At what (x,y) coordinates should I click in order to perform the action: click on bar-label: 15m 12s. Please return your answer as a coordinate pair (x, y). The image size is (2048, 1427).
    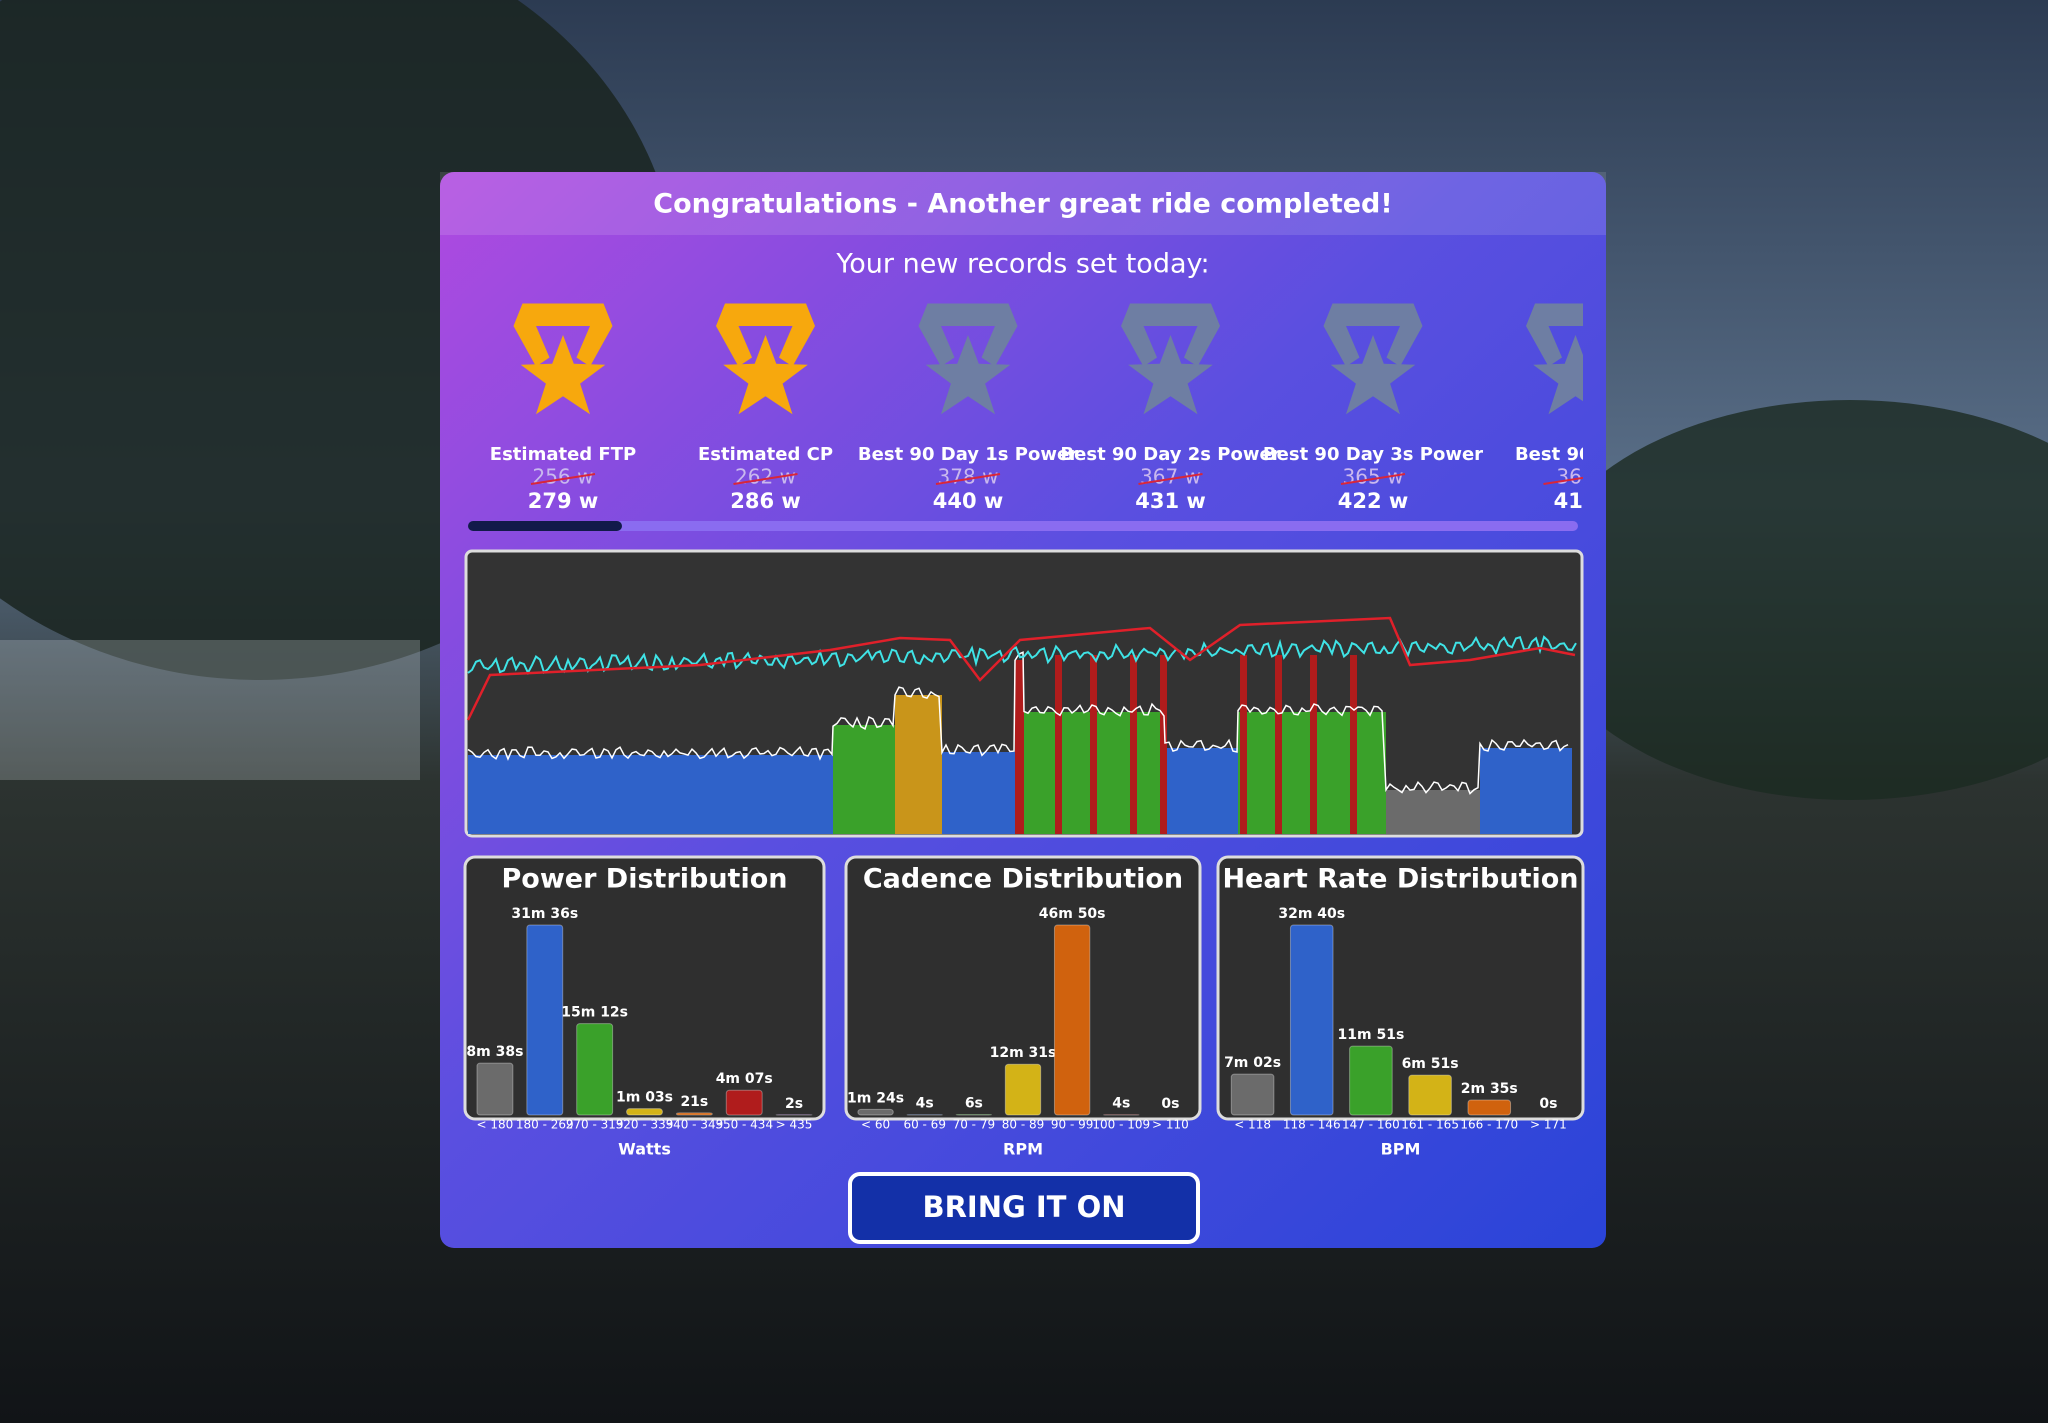
    Looking at the image, I should click on (594, 1013).